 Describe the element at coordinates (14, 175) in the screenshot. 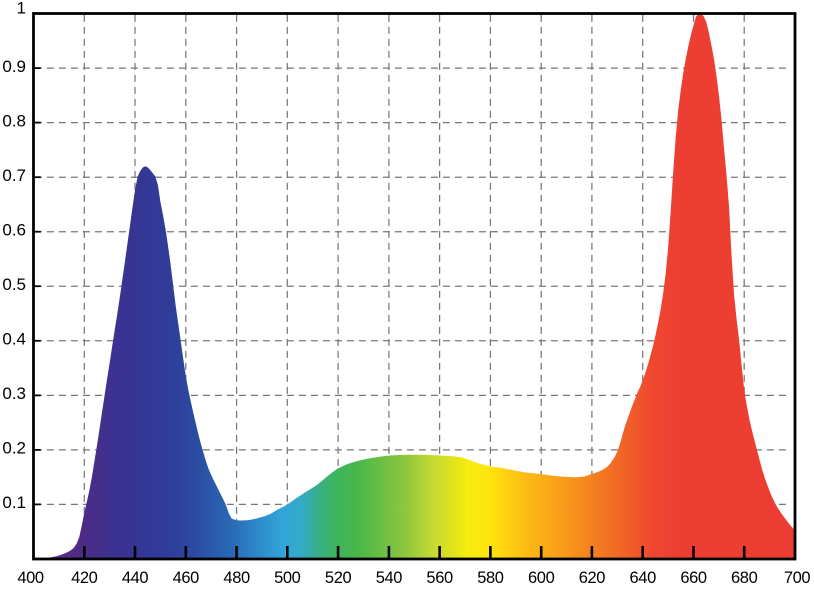

I see `svg-text: 0.7` at that location.